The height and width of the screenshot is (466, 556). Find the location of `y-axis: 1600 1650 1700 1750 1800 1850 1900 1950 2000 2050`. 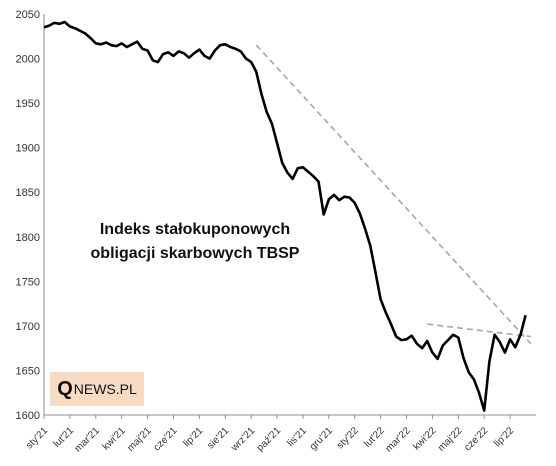

y-axis: 1600 1650 1700 1750 1800 1850 1900 1950 2000 2050 is located at coordinates (30, 215).